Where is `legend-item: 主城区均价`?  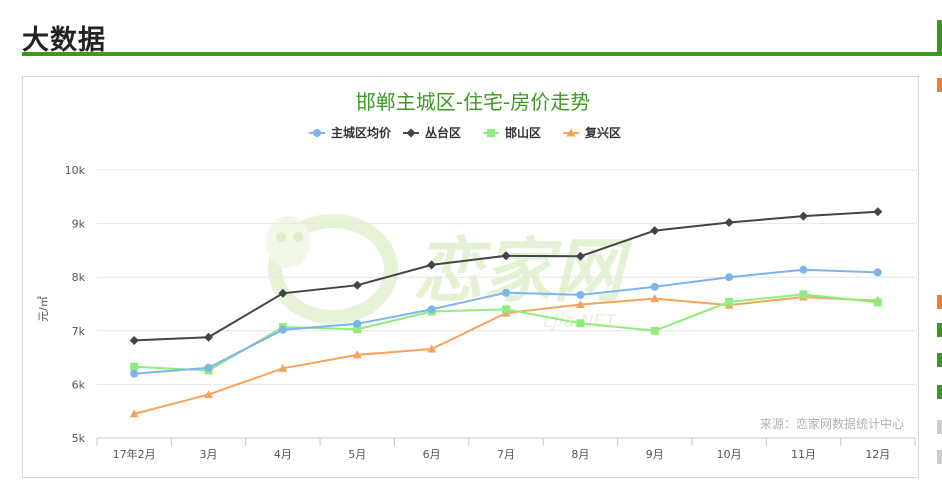 legend-item: 主城区均价 is located at coordinates (350, 132).